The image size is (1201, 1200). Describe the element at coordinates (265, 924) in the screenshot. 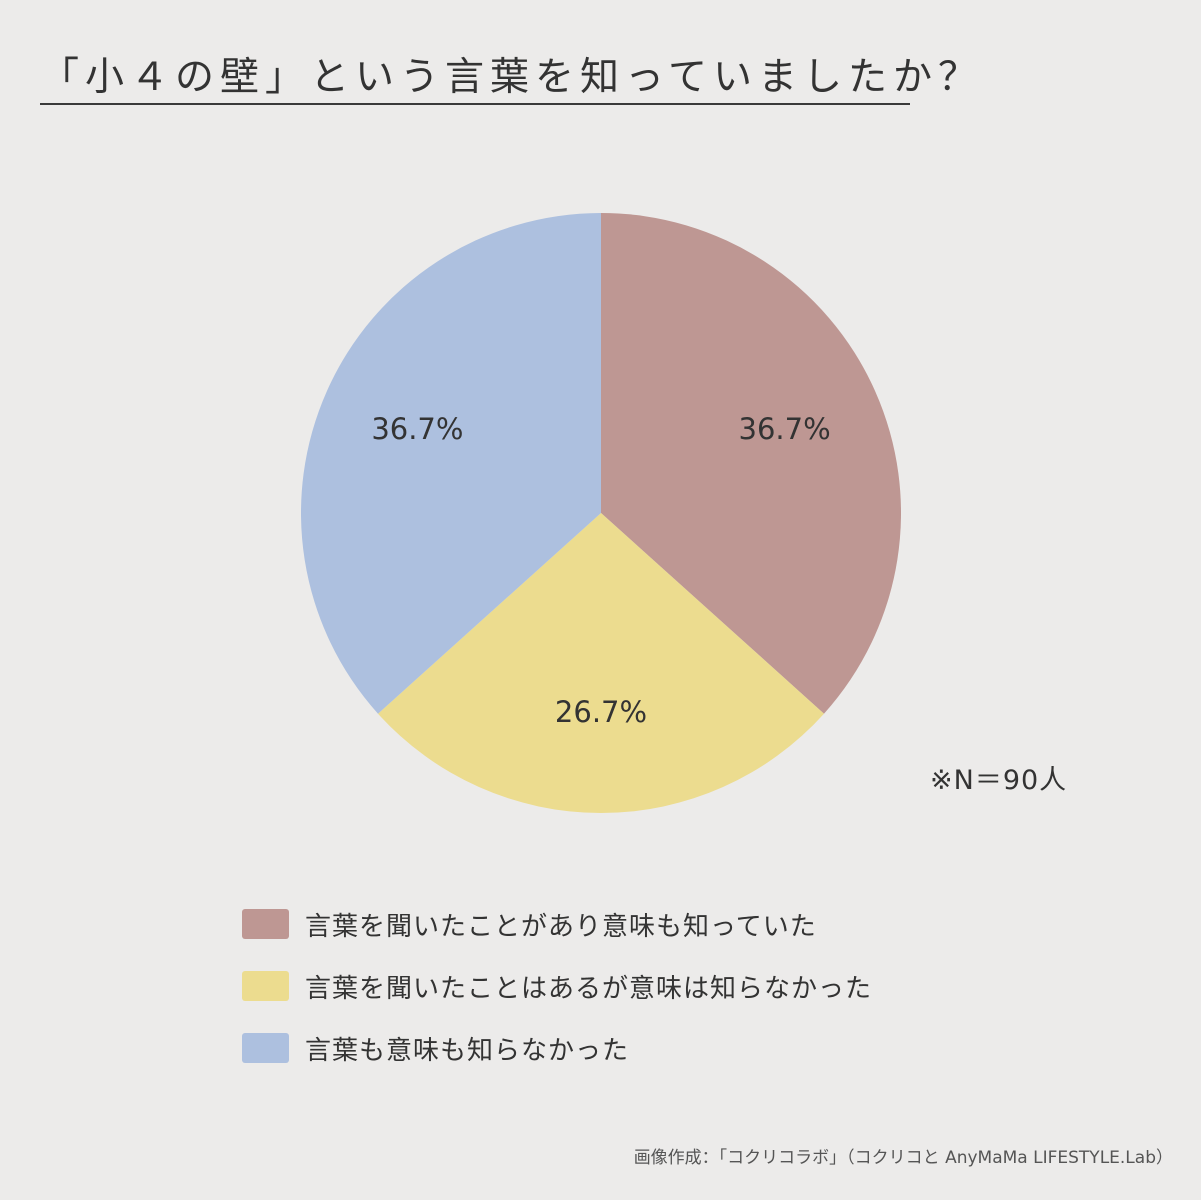

I see `legend-swatch-known` at that location.